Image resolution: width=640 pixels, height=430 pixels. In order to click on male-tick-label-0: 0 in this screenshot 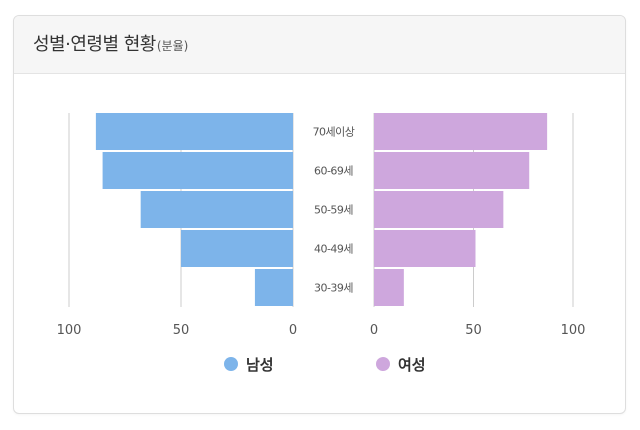, I will do `click(293, 330)`.